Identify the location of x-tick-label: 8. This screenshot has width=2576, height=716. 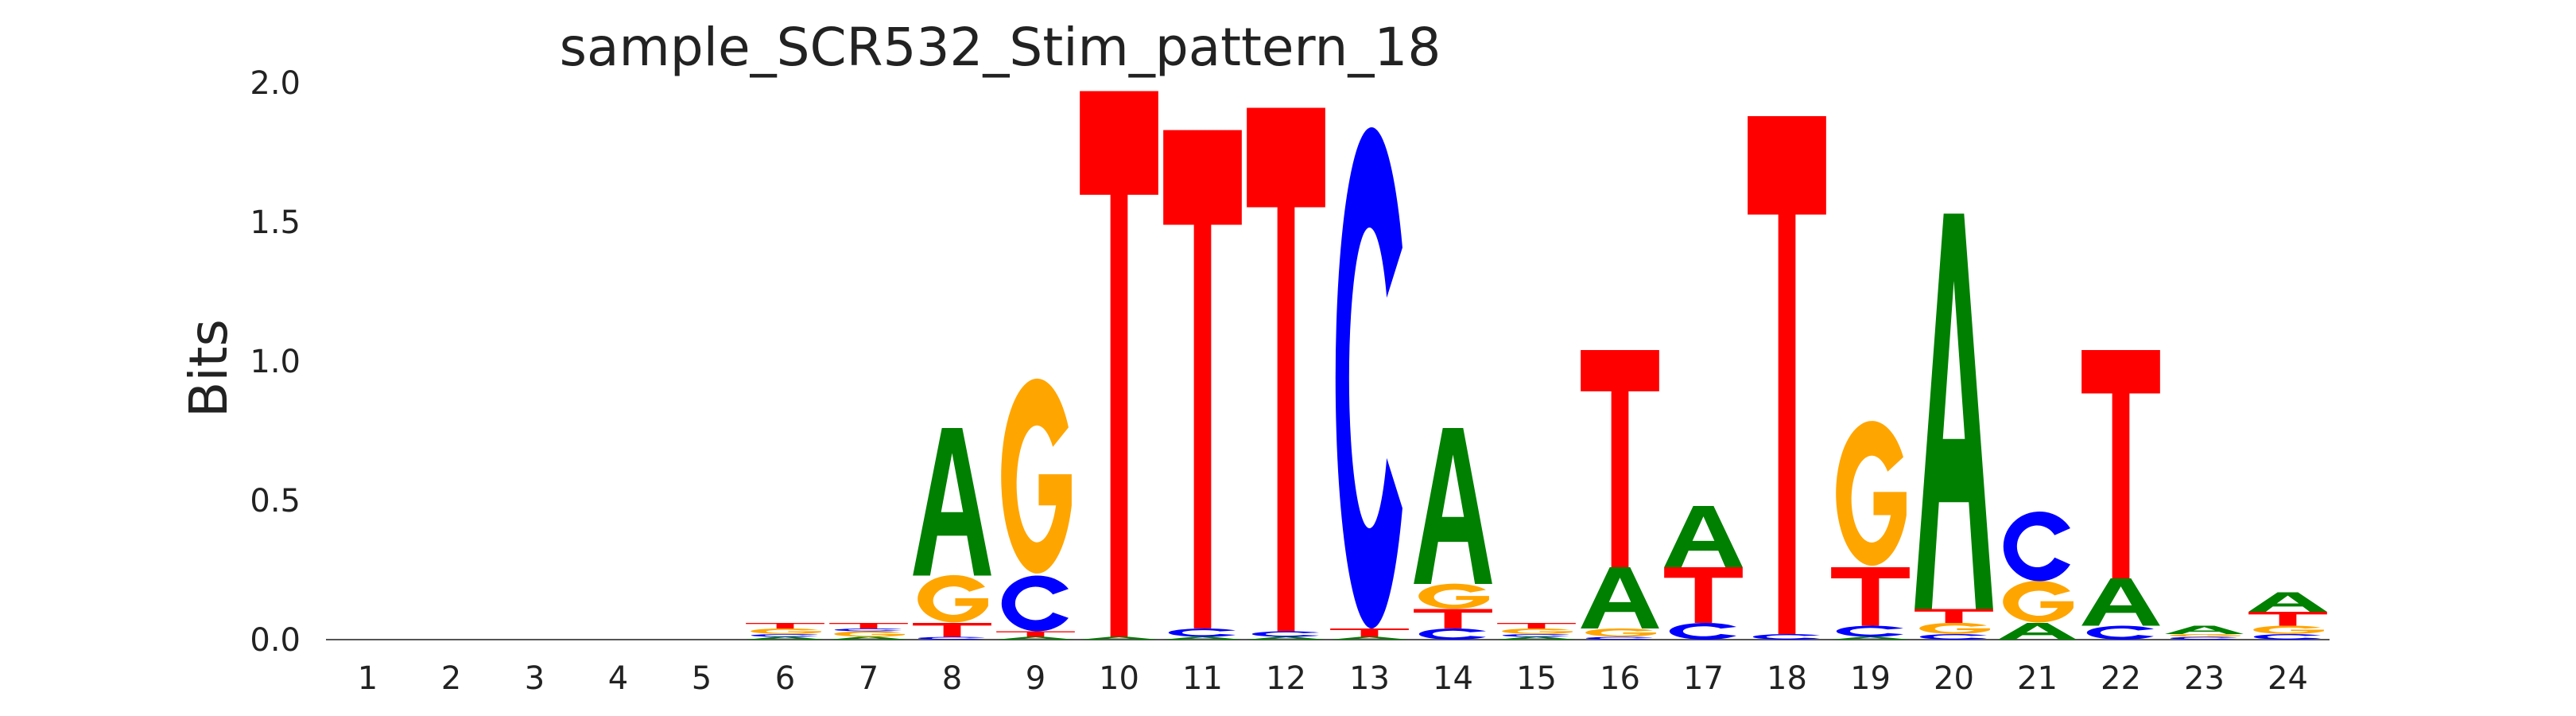
(952, 678).